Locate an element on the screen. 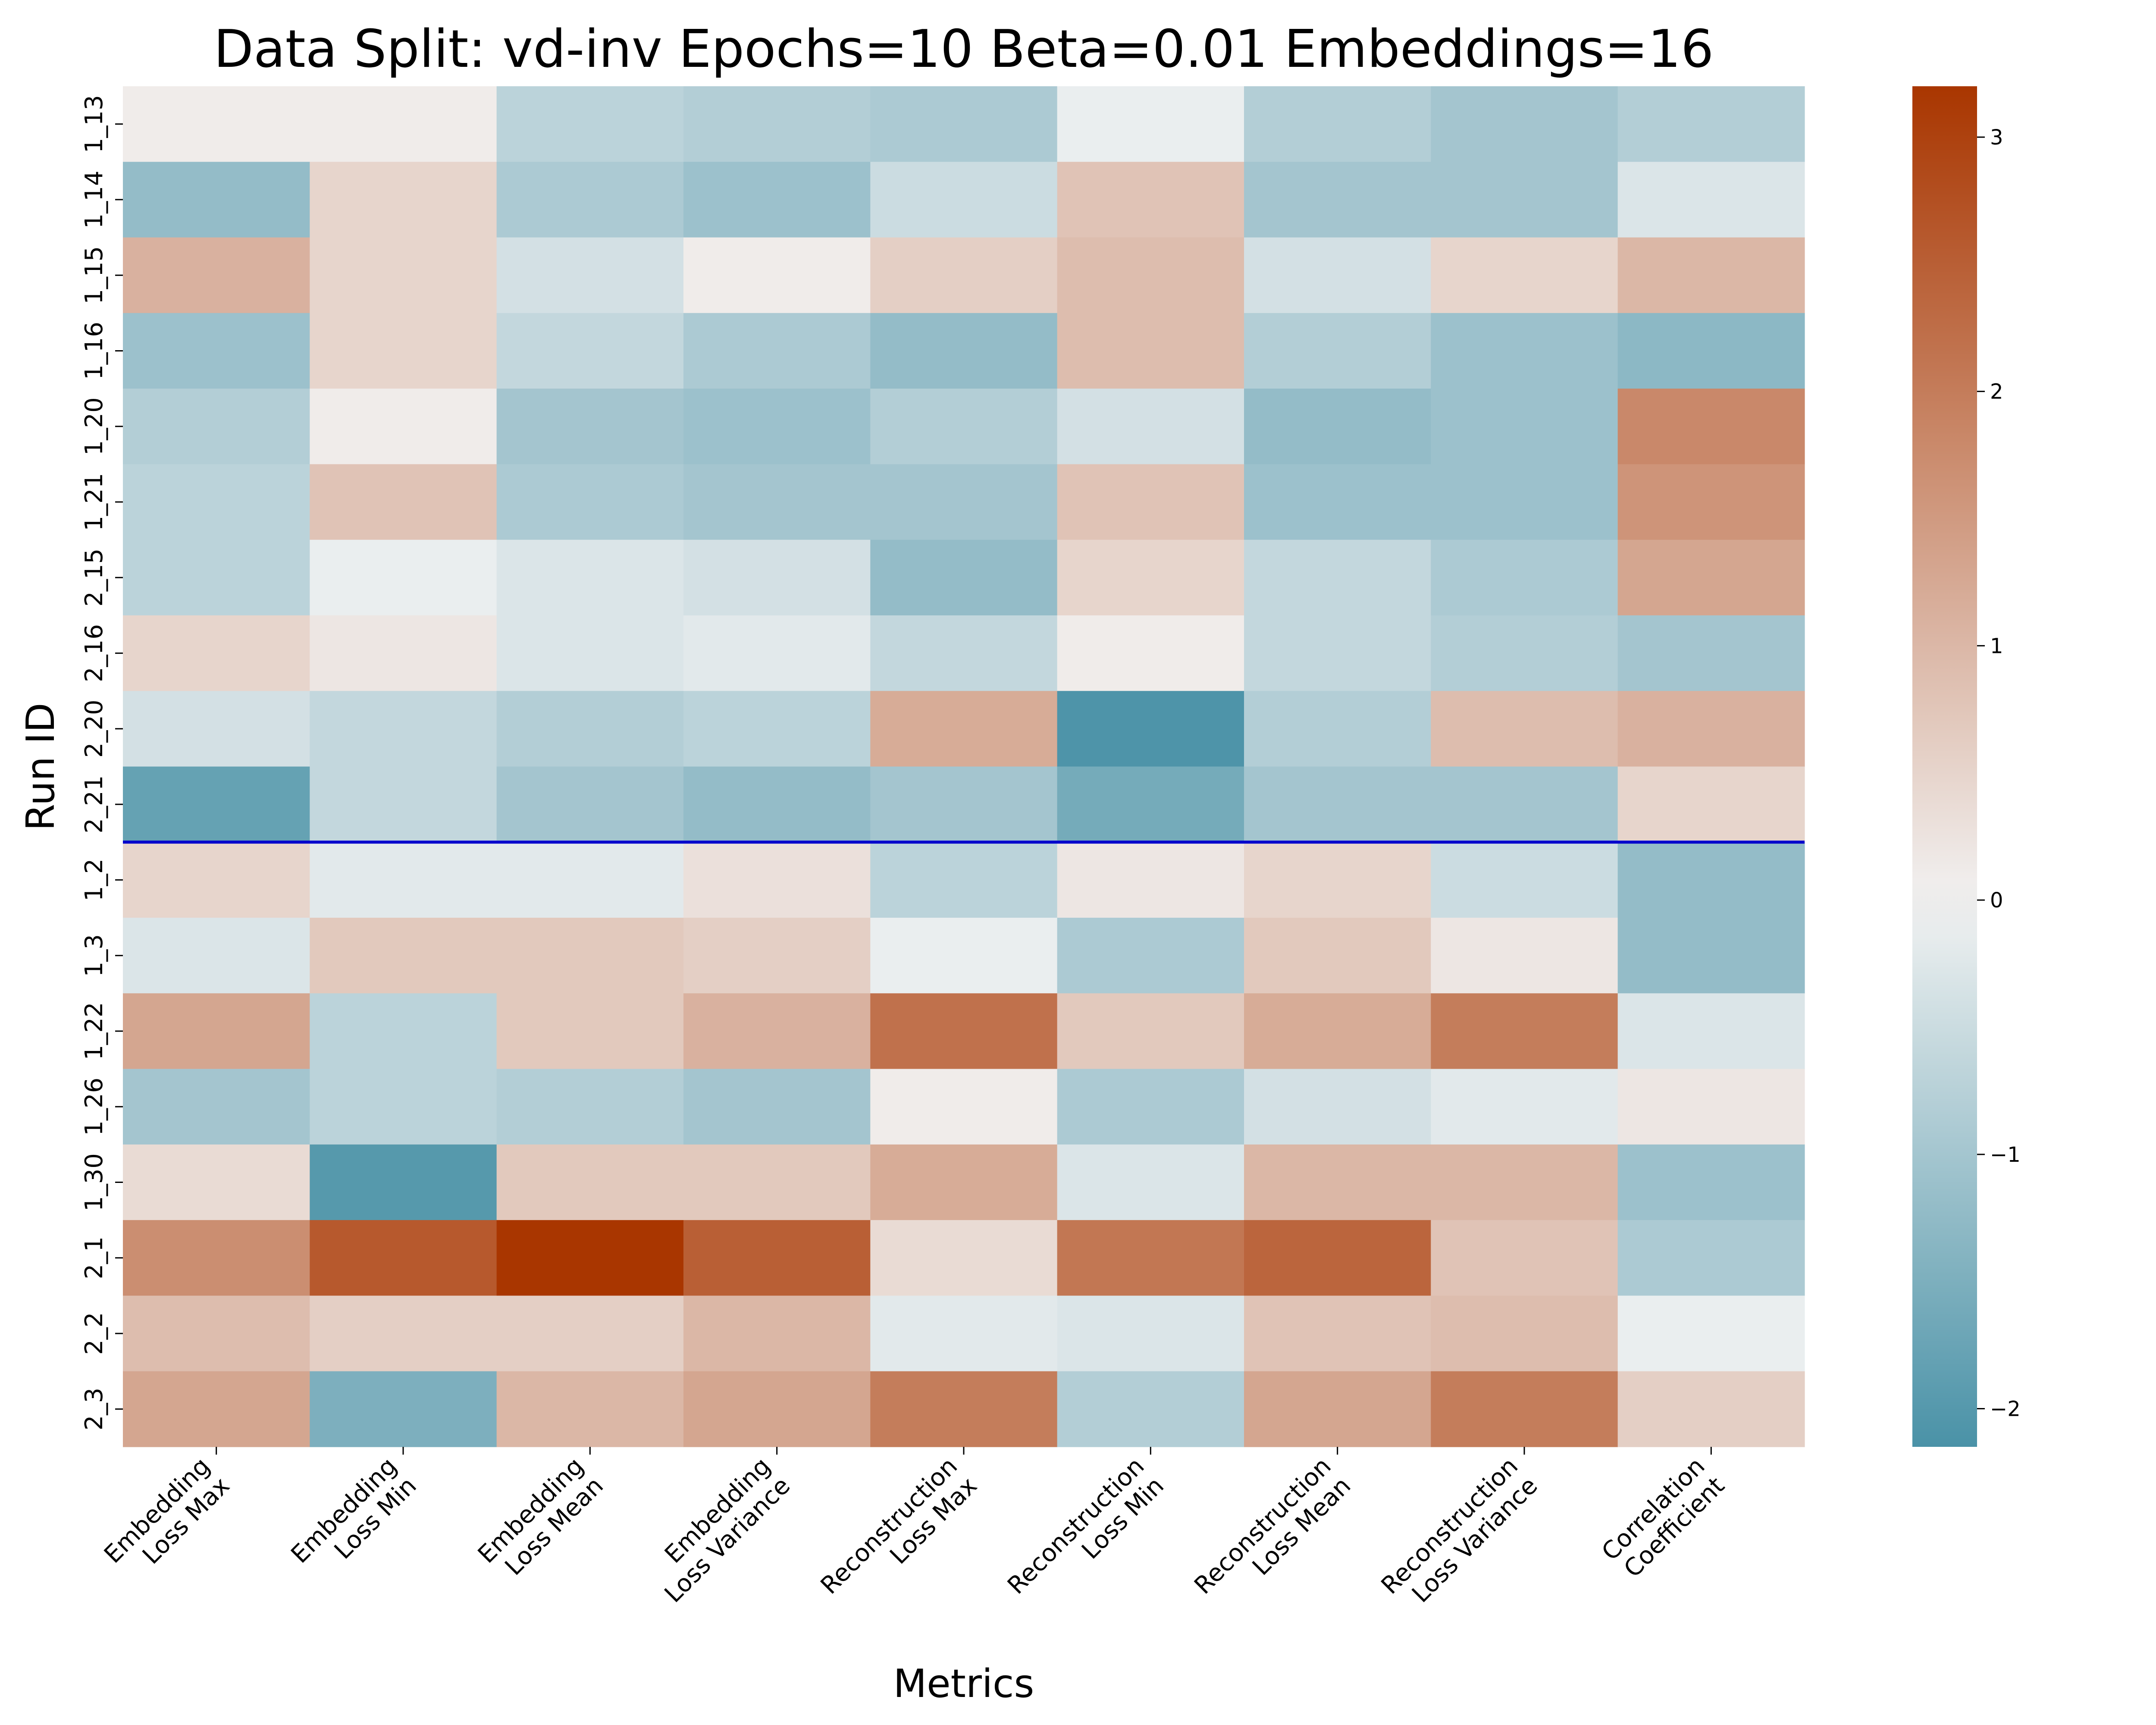 The height and width of the screenshot is (1725, 2156). heatmap-cell-1_20-col1 is located at coordinates (216, 427).